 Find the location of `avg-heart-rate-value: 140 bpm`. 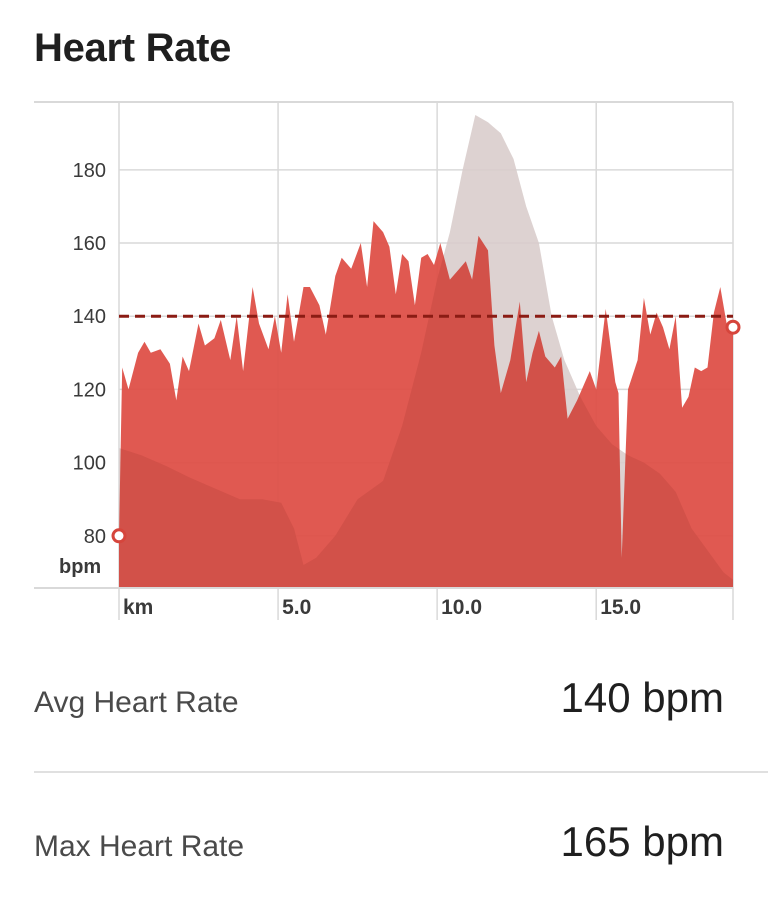

avg-heart-rate-value: 140 bpm is located at coordinates (642, 697).